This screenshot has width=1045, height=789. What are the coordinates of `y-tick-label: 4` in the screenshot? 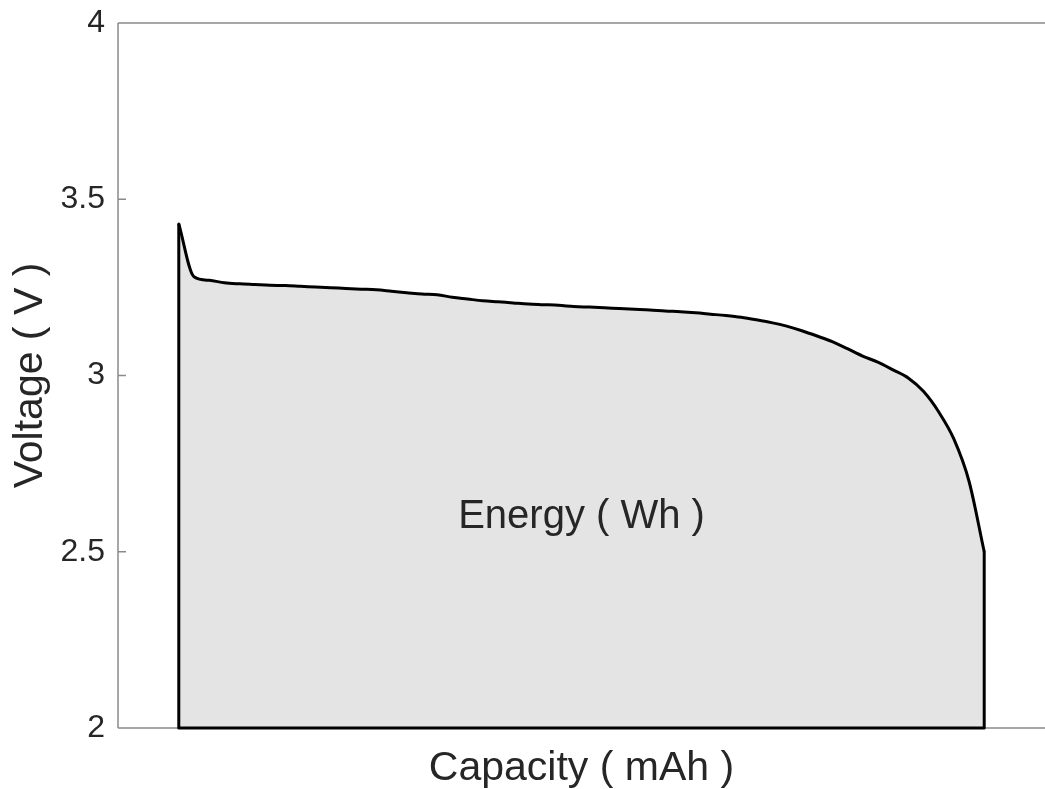 It's located at (96, 20).